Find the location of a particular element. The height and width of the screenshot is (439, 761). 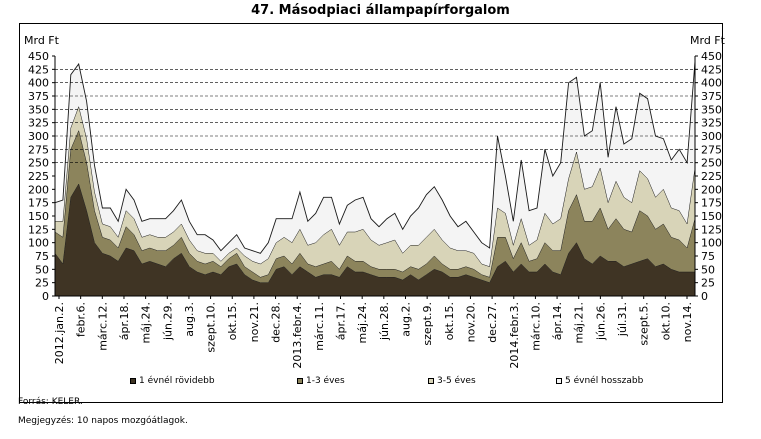

x-tick-label: dec.27. is located at coordinates (492, 322).